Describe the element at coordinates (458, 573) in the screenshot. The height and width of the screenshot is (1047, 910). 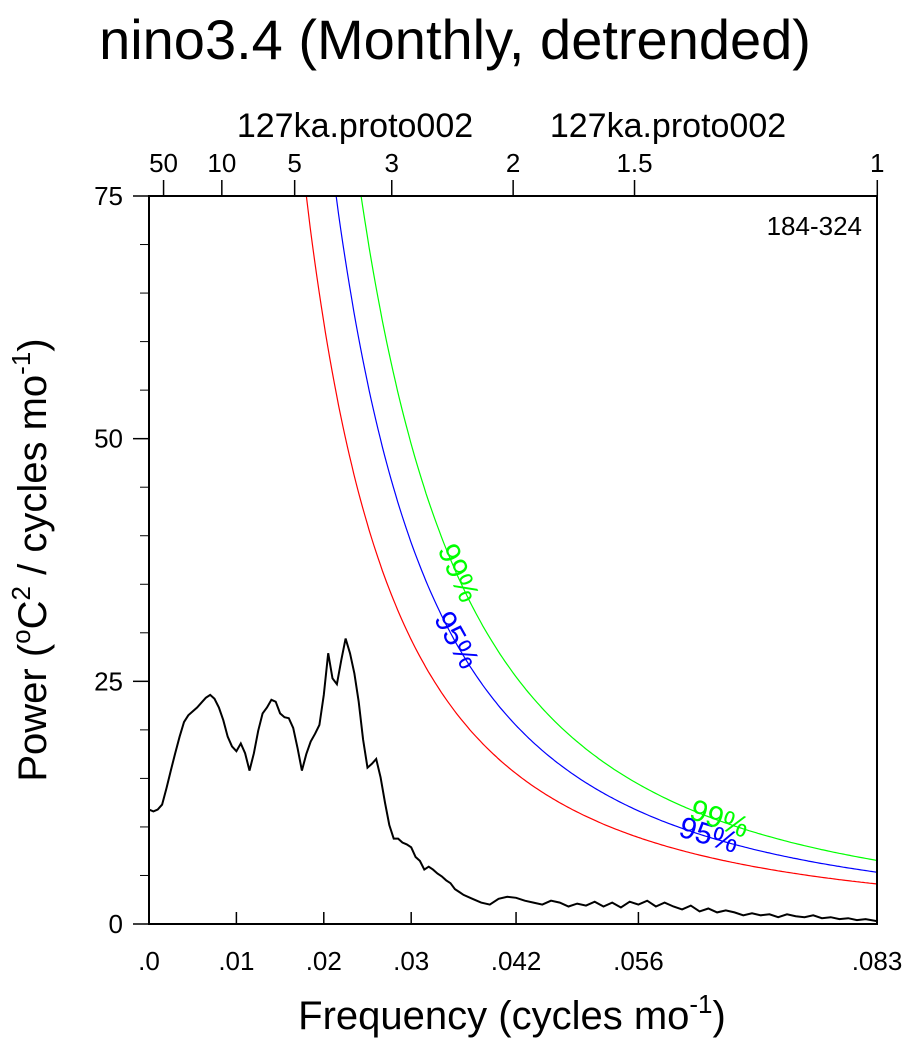
I see `significance-label: 99%` at that location.